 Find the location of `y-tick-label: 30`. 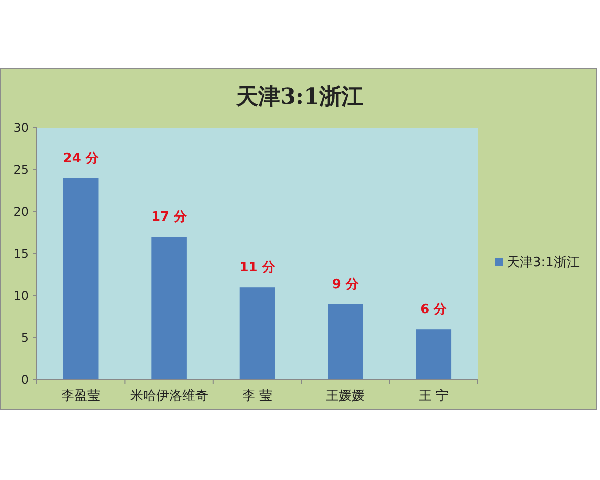

y-tick-label: 30 is located at coordinates (21, 128).